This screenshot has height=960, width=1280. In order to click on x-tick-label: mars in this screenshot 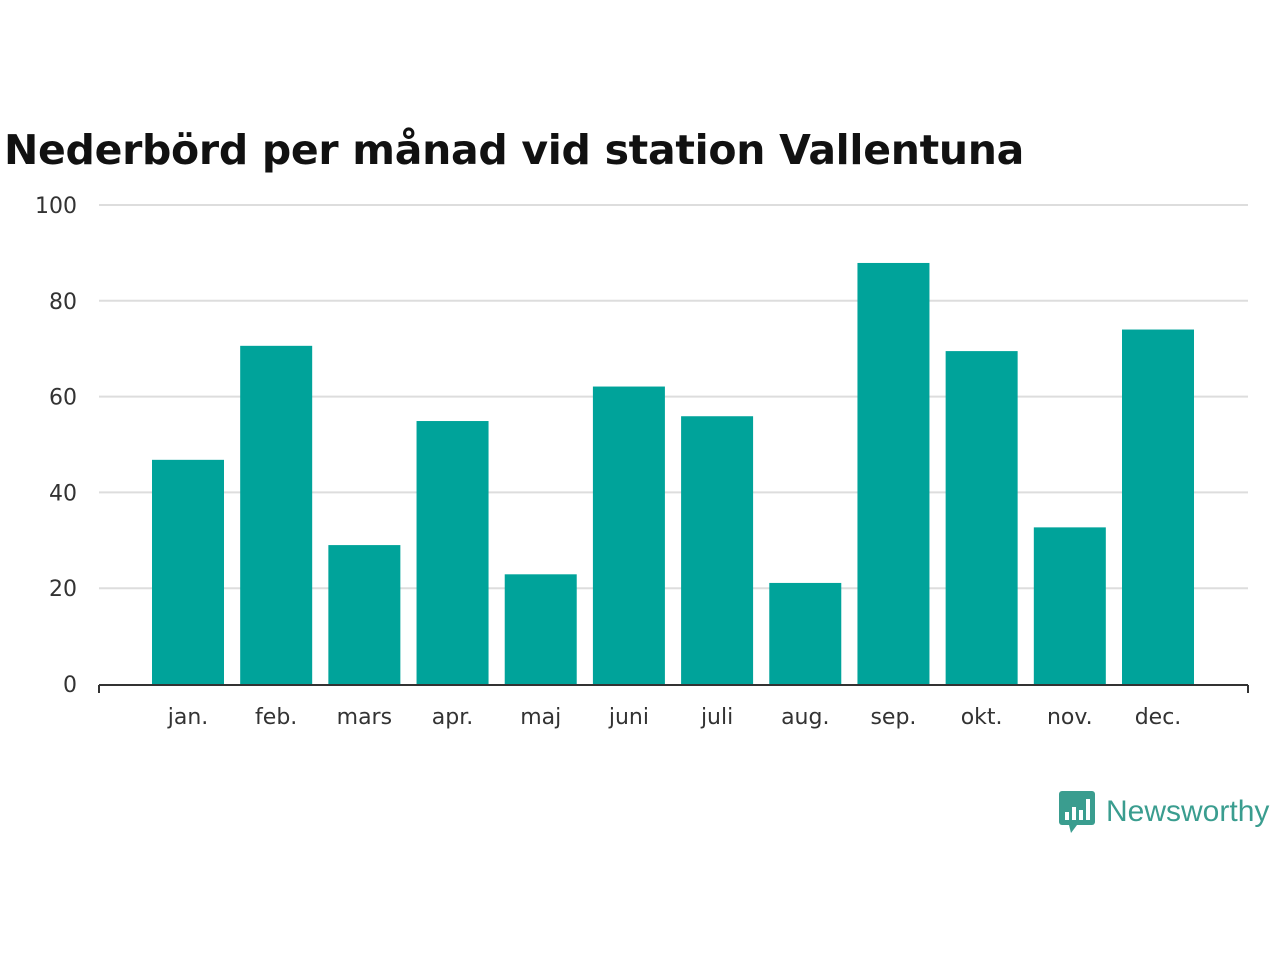, I will do `click(364, 717)`.